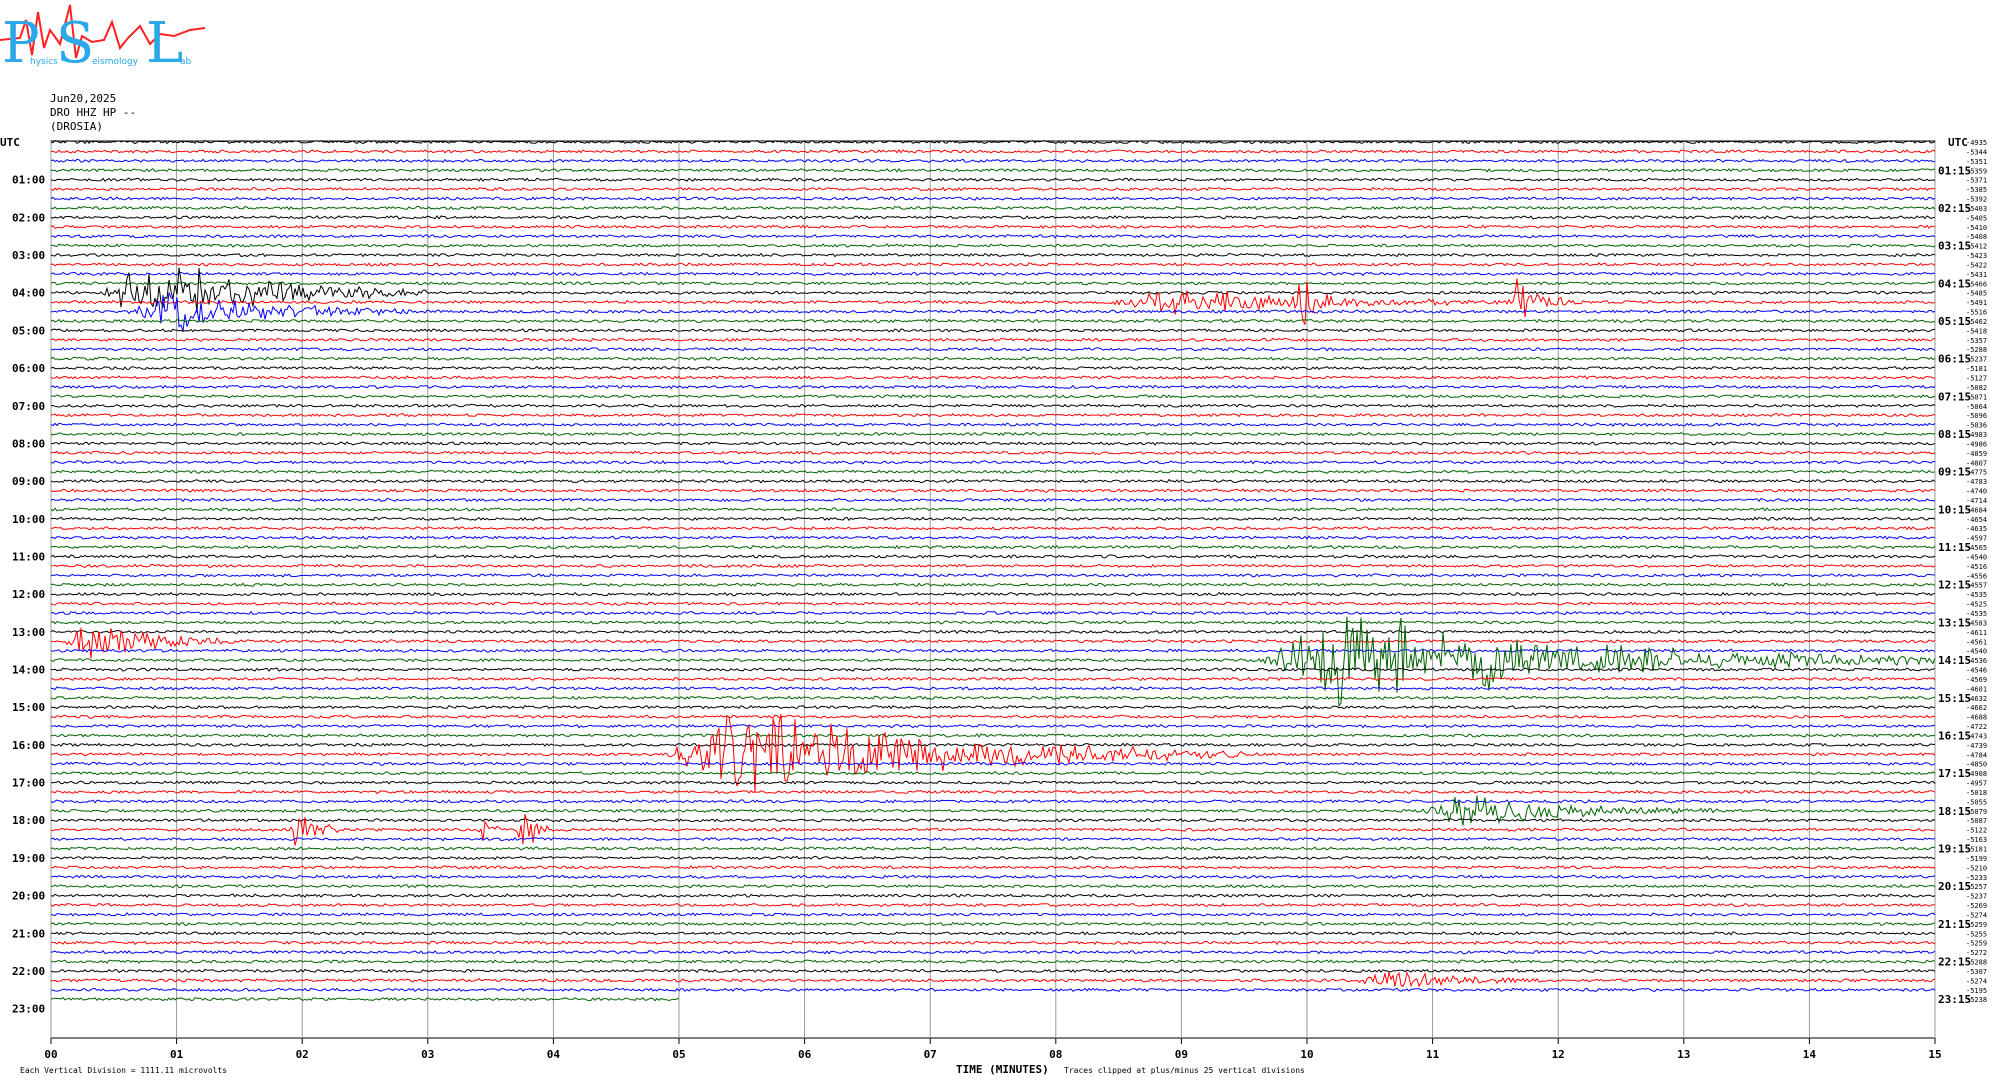 This screenshot has height=1080, width=2010. I want to click on trace-mean-label: -5491, so click(1976, 303).